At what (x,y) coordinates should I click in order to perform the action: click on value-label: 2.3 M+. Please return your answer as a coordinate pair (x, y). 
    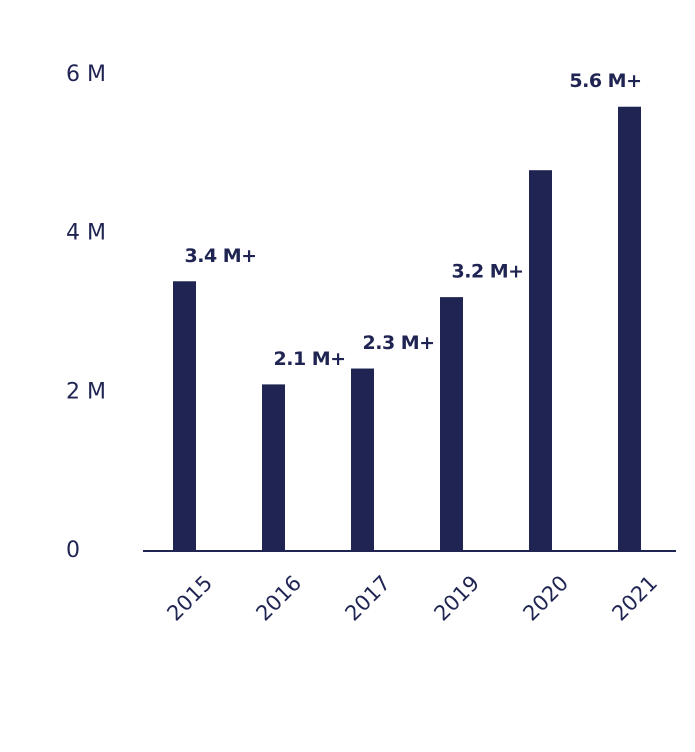
    Looking at the image, I should click on (399, 343).